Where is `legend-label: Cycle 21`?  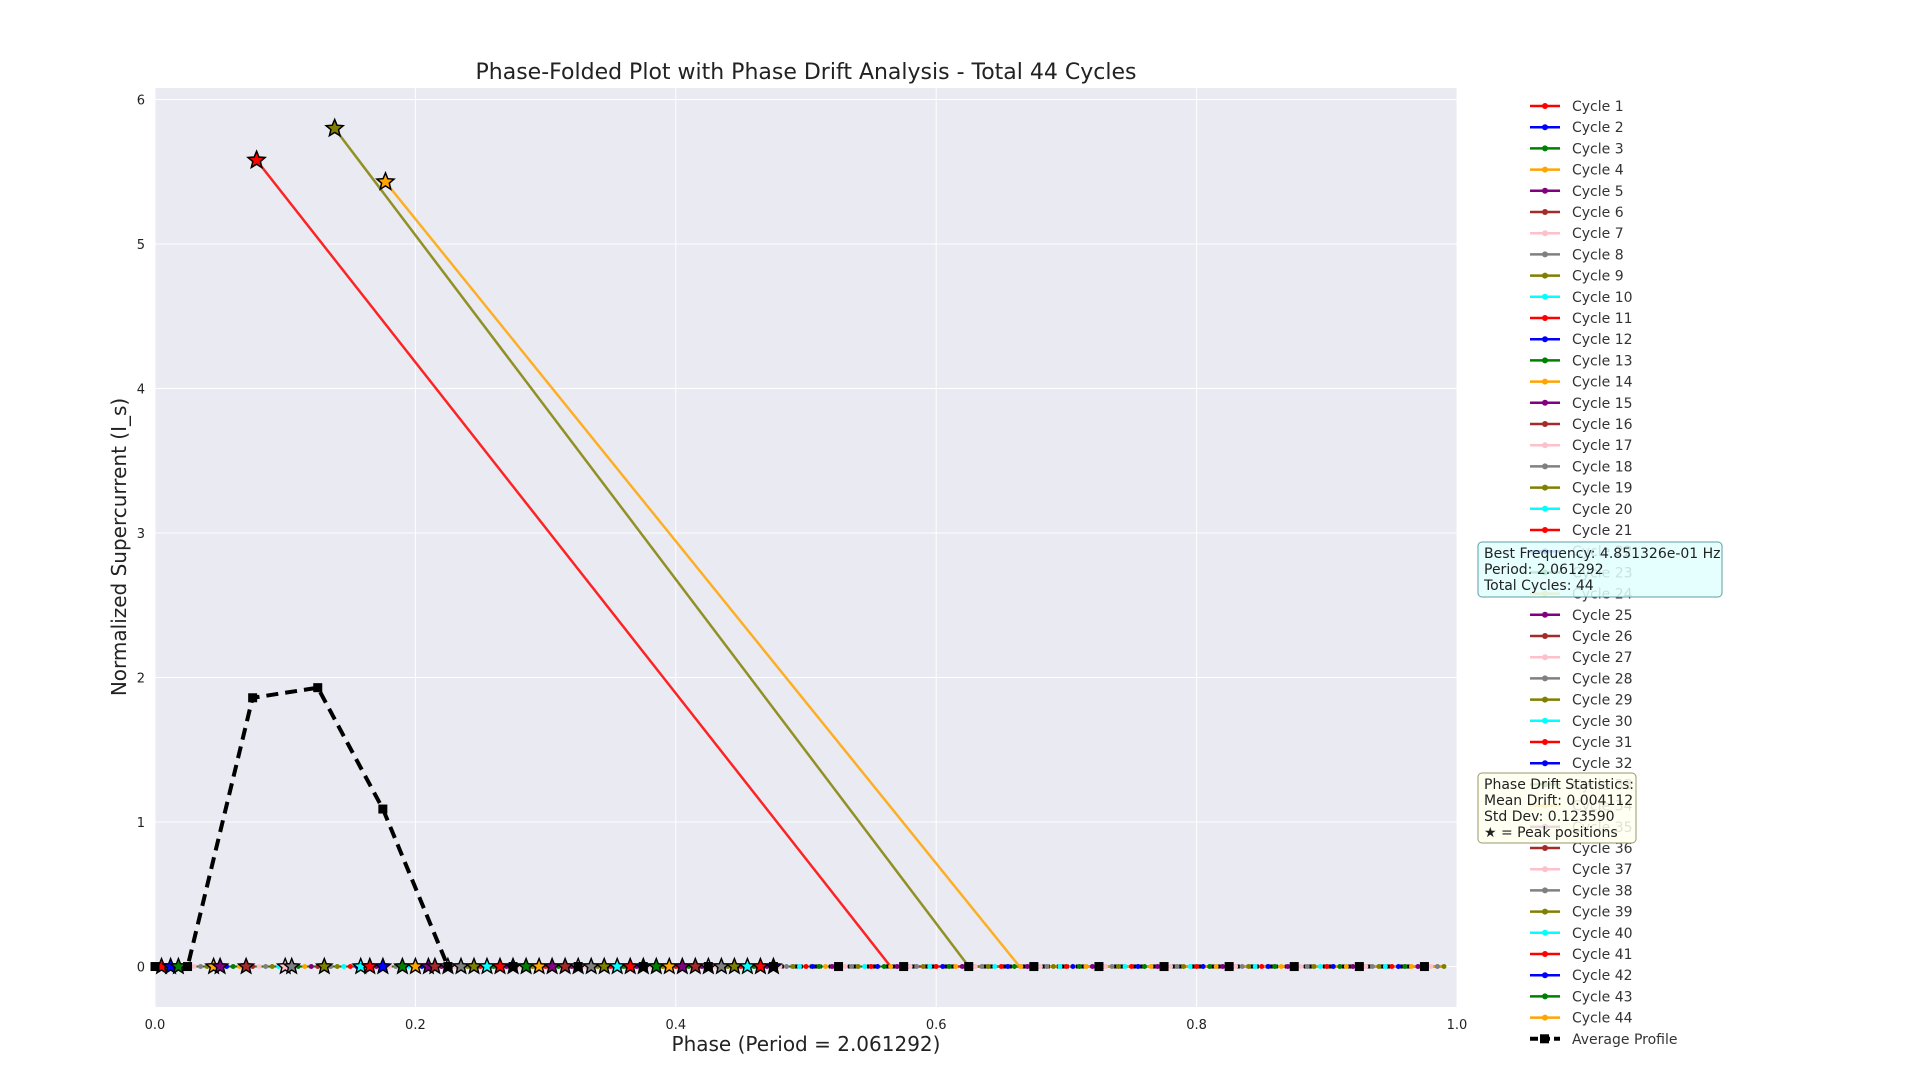 legend-label: Cycle 21 is located at coordinates (1602, 531).